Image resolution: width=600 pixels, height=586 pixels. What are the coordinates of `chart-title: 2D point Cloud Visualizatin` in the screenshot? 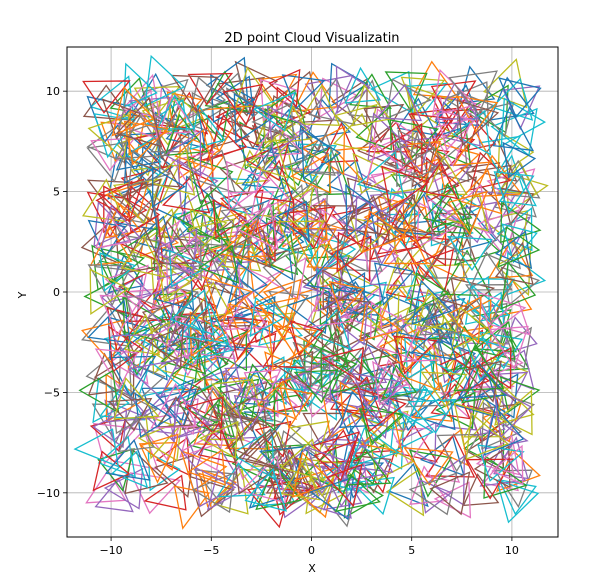 It's located at (311, 38).